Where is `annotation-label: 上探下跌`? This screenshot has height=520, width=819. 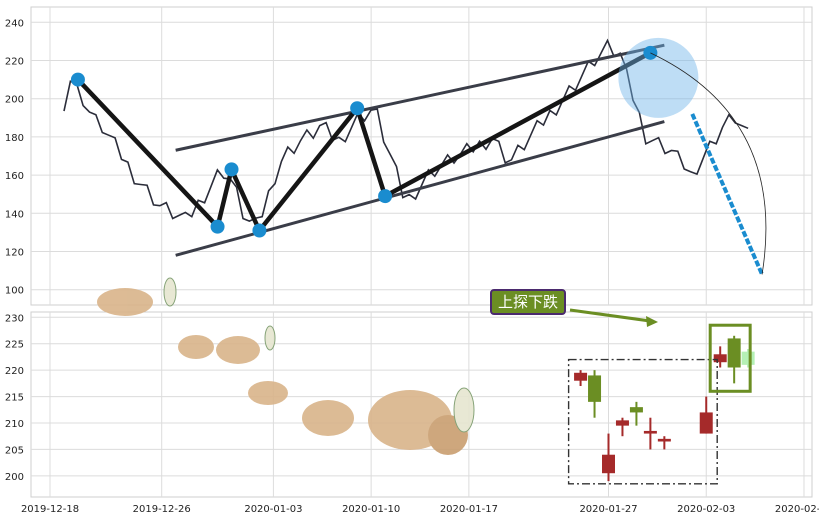 annotation-label: 上探下跌 is located at coordinates (528, 302).